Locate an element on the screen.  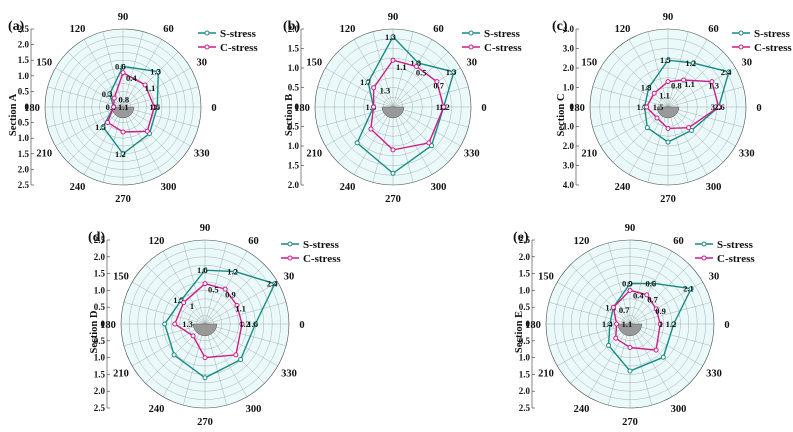
series-line-c-stress is located at coordinates (208, 320).